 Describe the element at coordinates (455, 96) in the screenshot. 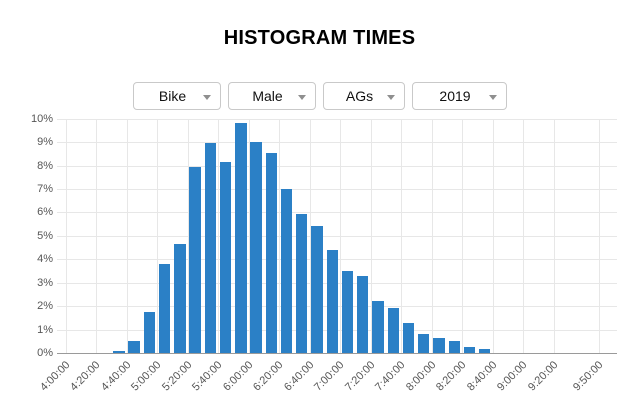

I see `filter-value-year: 2019` at that location.